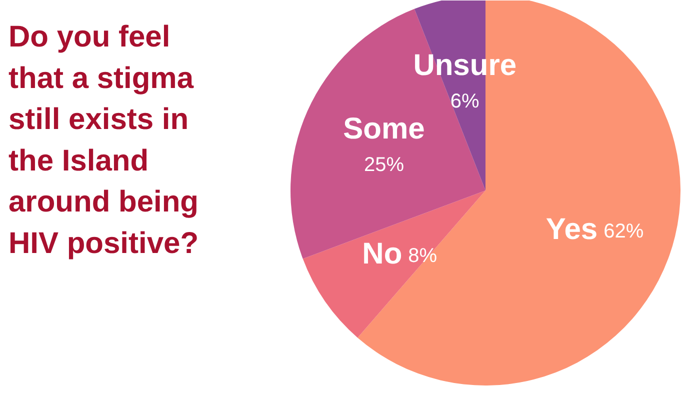 The height and width of the screenshot is (408, 697). I want to click on slice-label: Unsure, so click(465, 65).